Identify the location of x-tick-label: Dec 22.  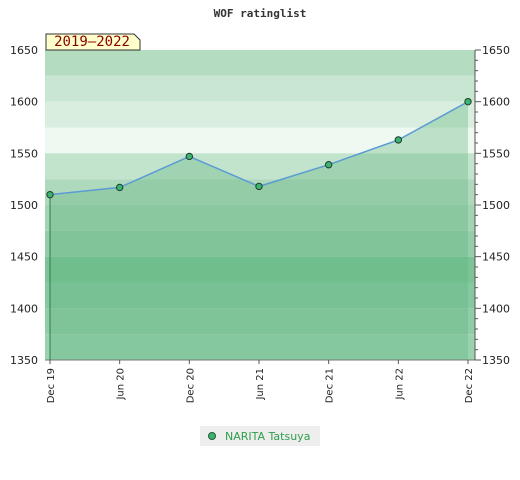
(469, 385).